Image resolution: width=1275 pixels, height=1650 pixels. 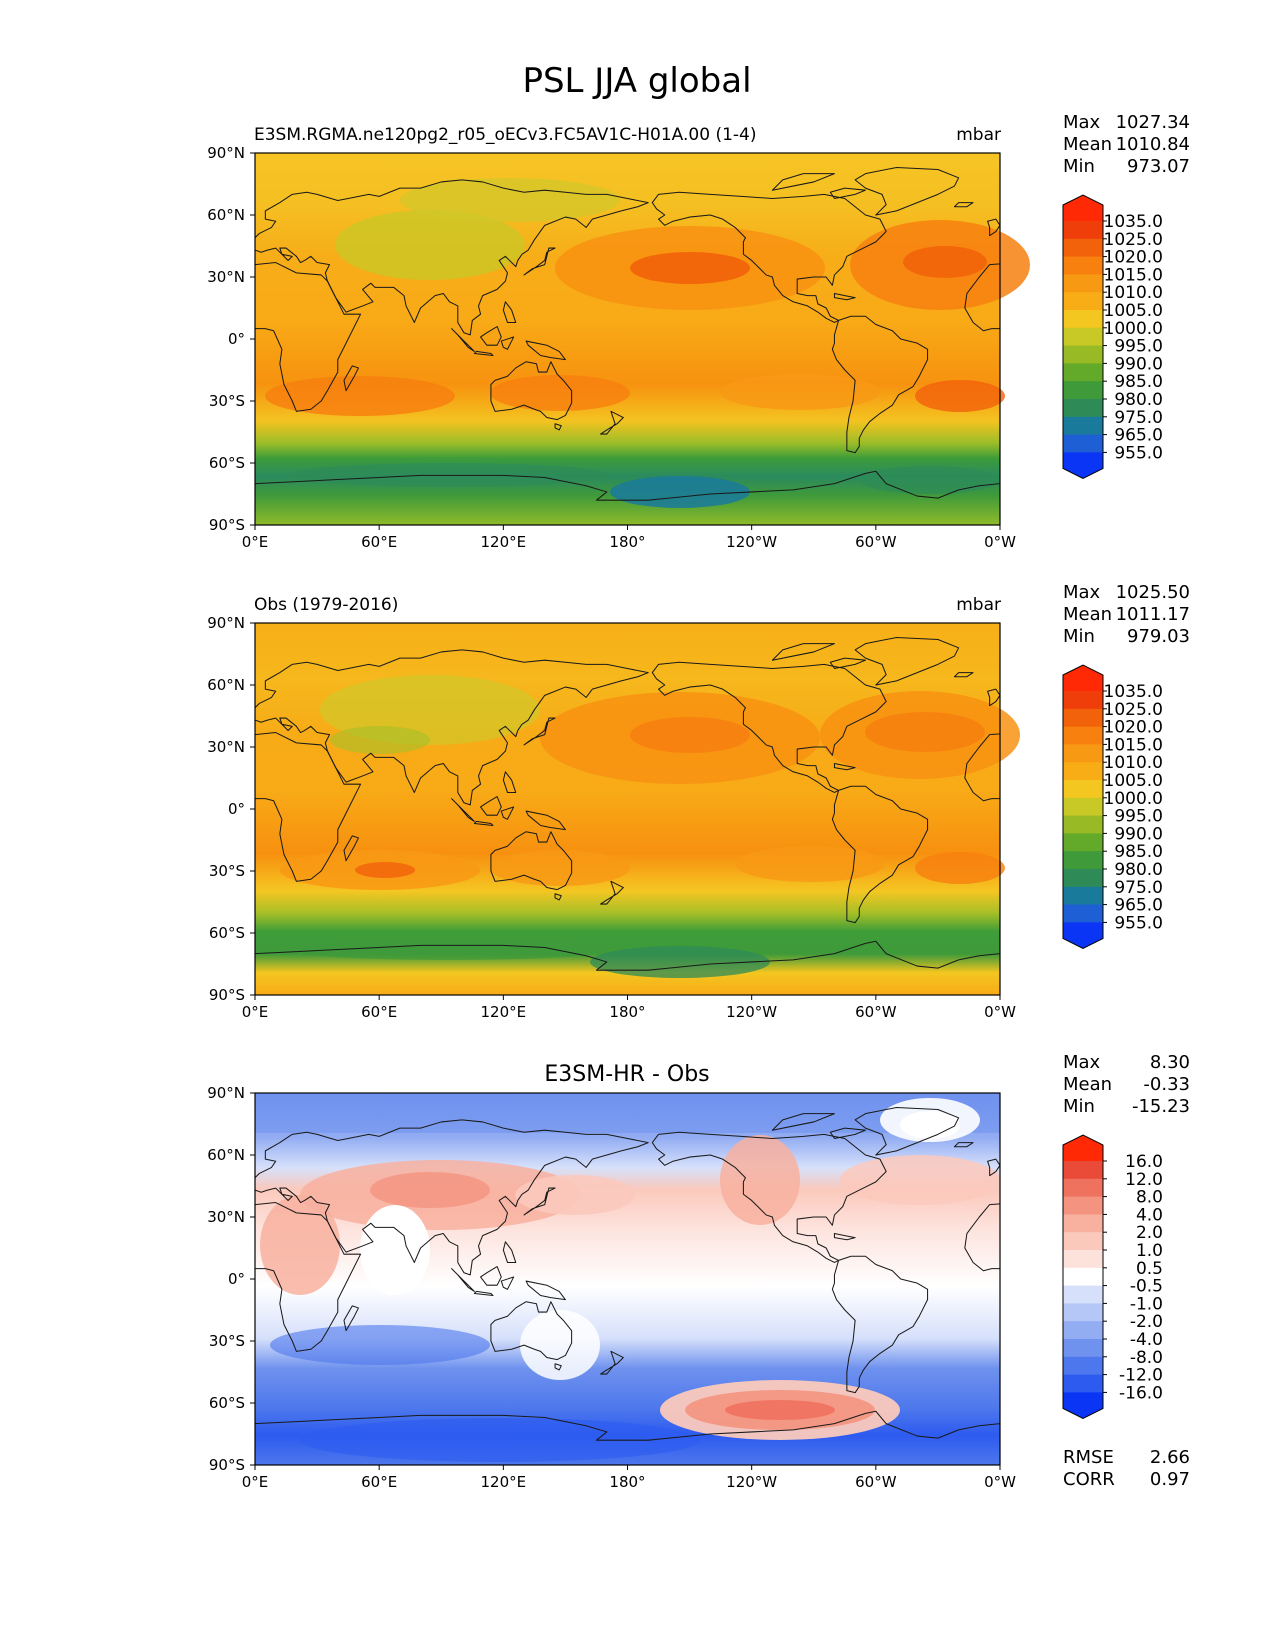 What do you see at coordinates (226, 215) in the screenshot?
I see `lat-tick-label: 60°N` at bounding box center [226, 215].